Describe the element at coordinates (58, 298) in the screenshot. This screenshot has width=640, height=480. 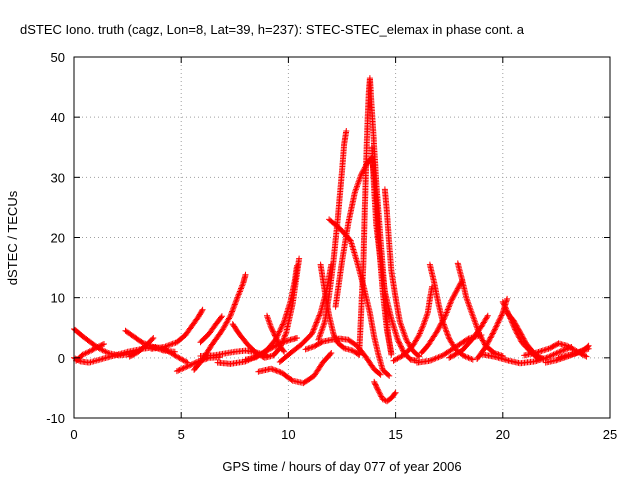
I see `y-tick-label: 10` at that location.